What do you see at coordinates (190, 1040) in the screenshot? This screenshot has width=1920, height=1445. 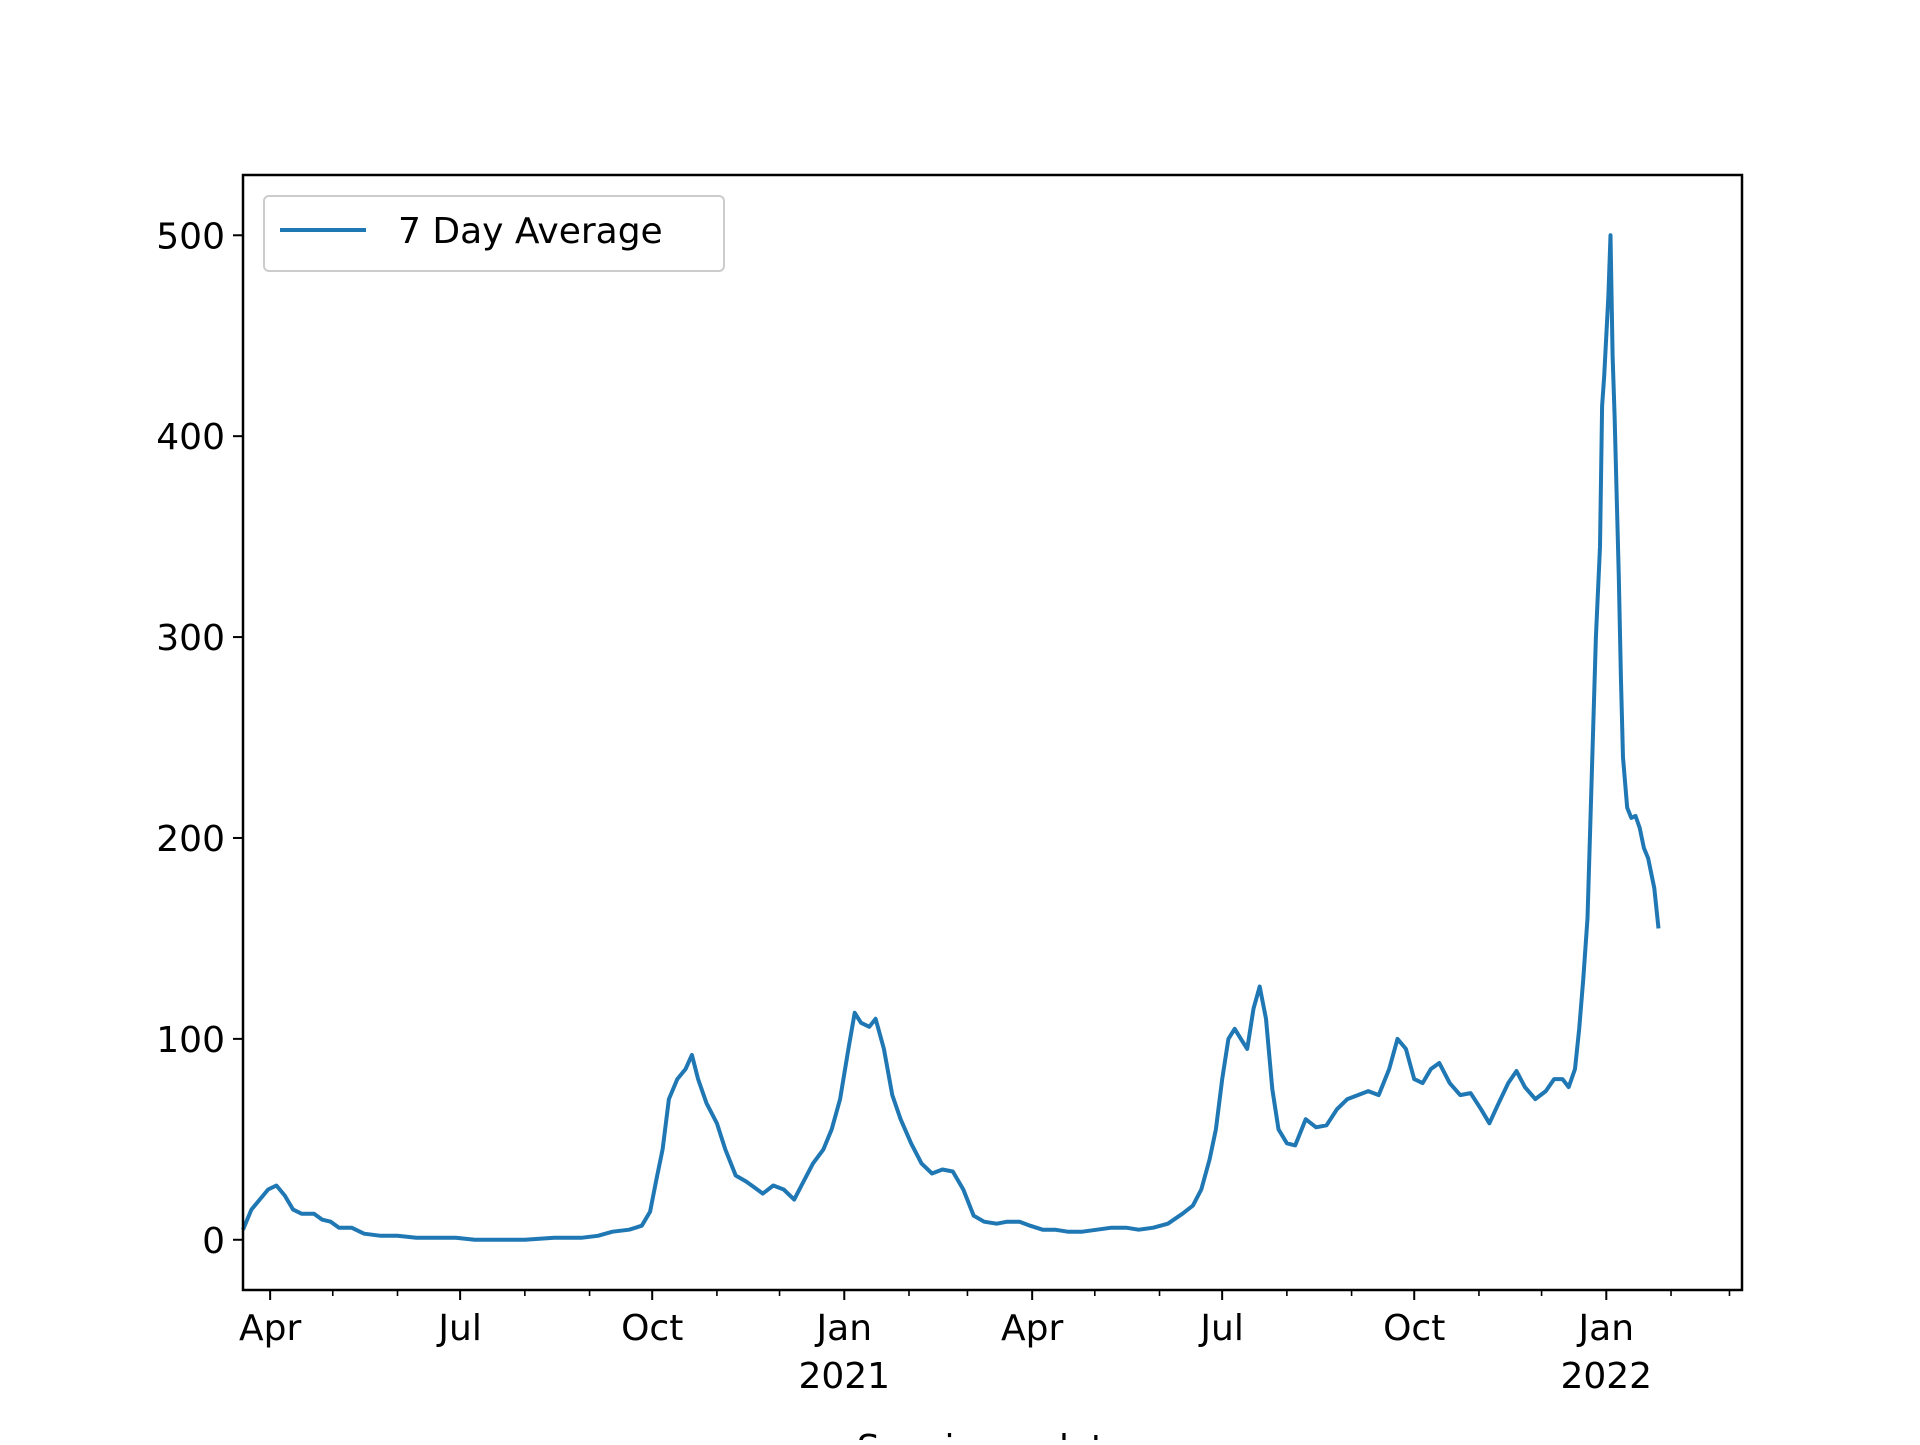 I see `y-tick-label: 100` at bounding box center [190, 1040].